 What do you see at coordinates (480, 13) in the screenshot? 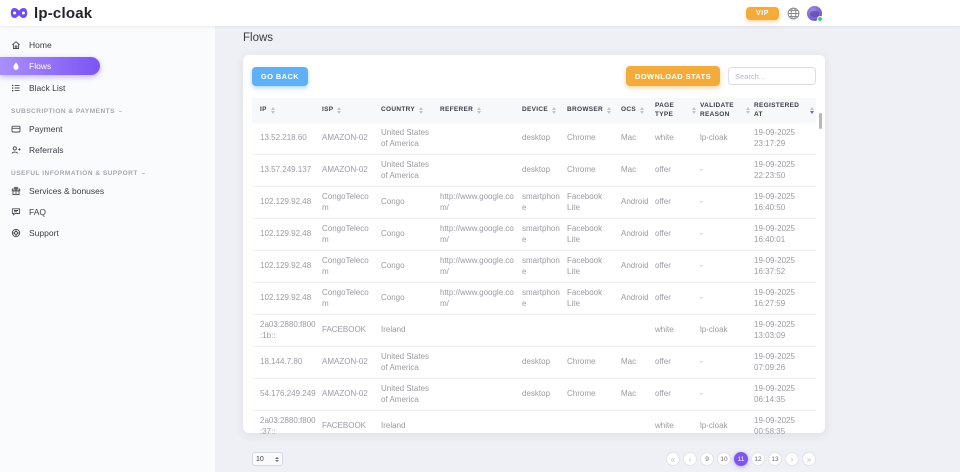
I see `topbar: lp-cloak VIP` at bounding box center [480, 13].